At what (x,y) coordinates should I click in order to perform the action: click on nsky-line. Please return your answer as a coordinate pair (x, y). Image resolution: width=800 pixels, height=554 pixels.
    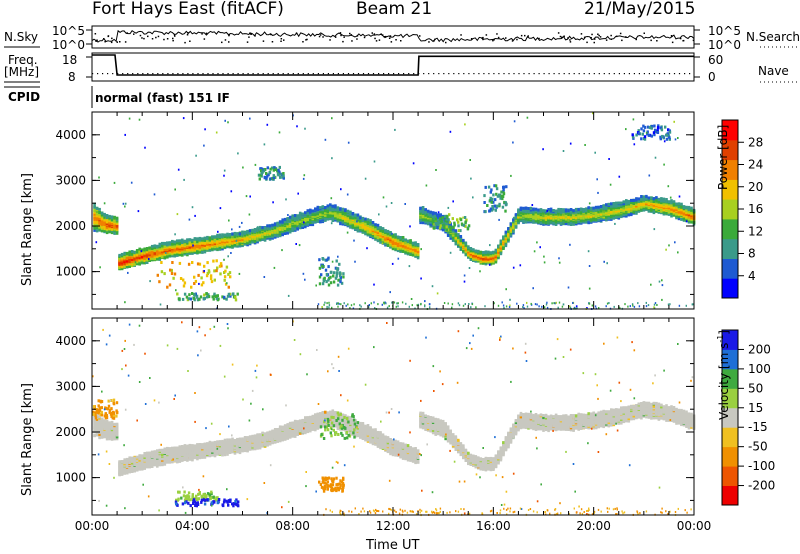
    Looking at the image, I should click on (393, 36).